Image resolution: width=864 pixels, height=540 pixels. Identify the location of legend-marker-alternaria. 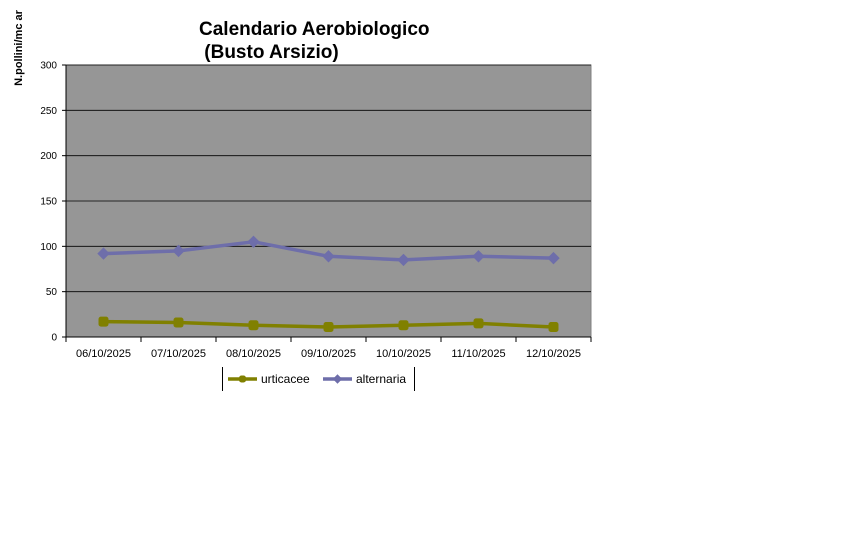
(337, 379).